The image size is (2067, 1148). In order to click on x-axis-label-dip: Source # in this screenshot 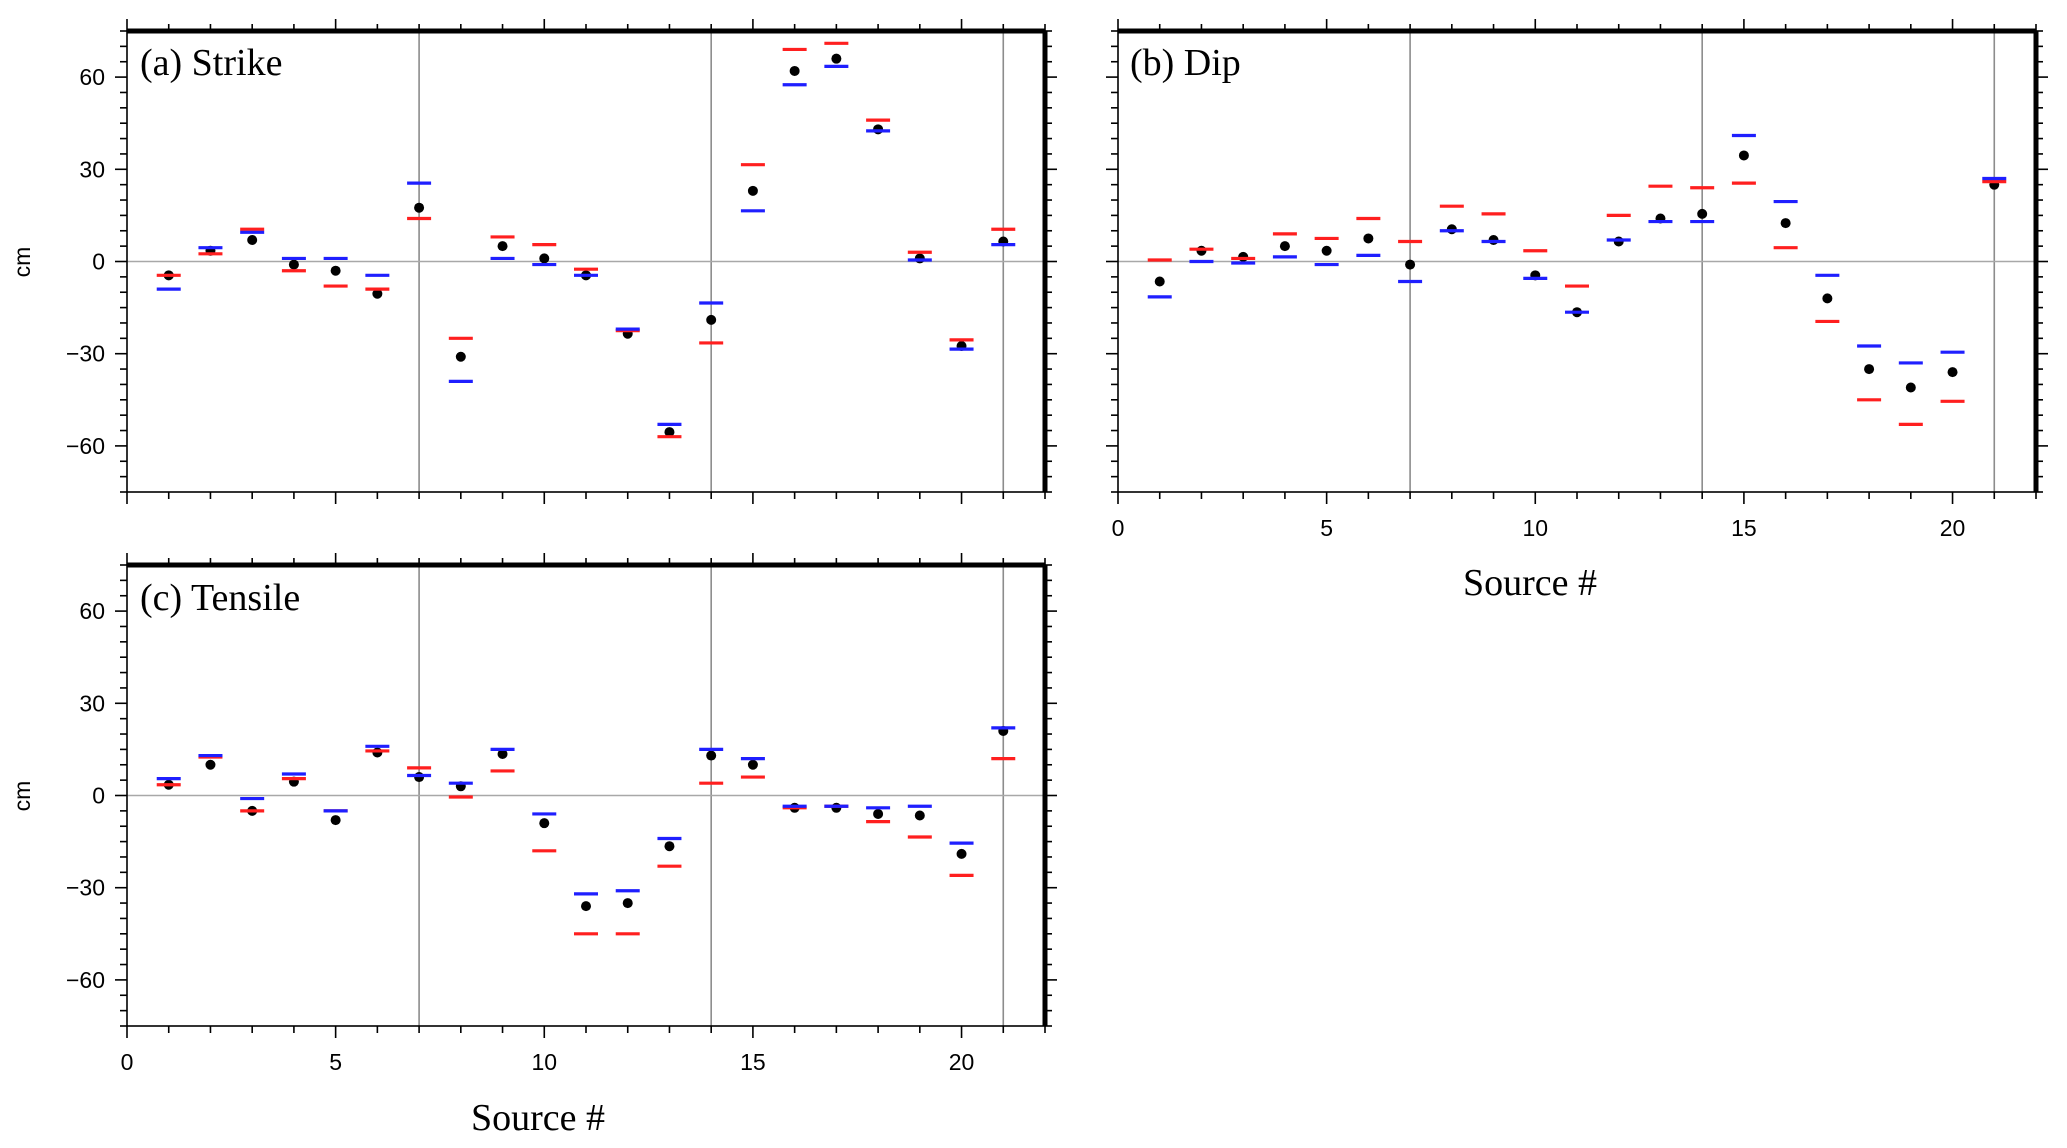, I will do `click(1530, 583)`.